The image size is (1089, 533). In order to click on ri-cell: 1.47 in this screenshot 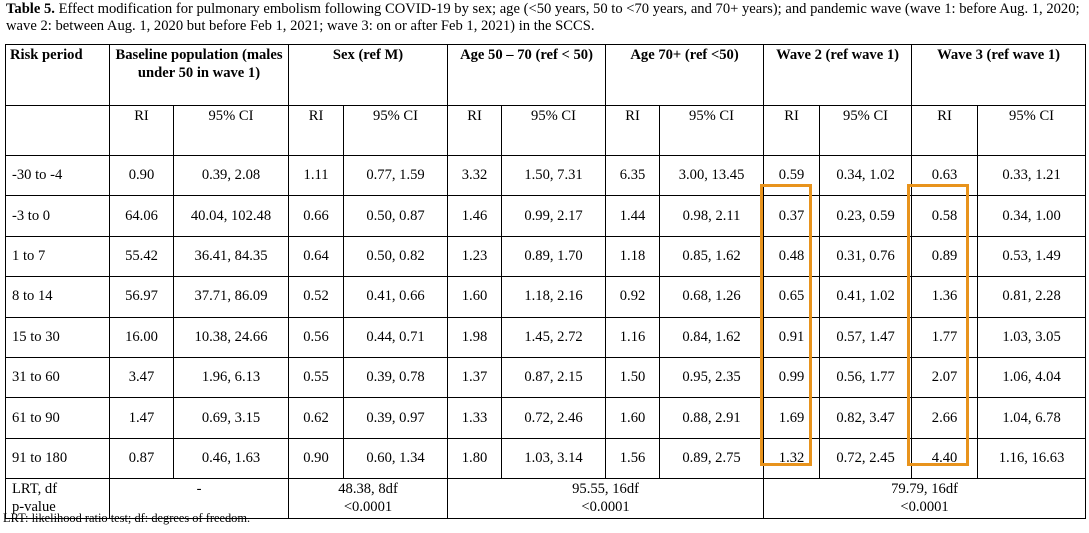, I will do `click(141, 418)`.